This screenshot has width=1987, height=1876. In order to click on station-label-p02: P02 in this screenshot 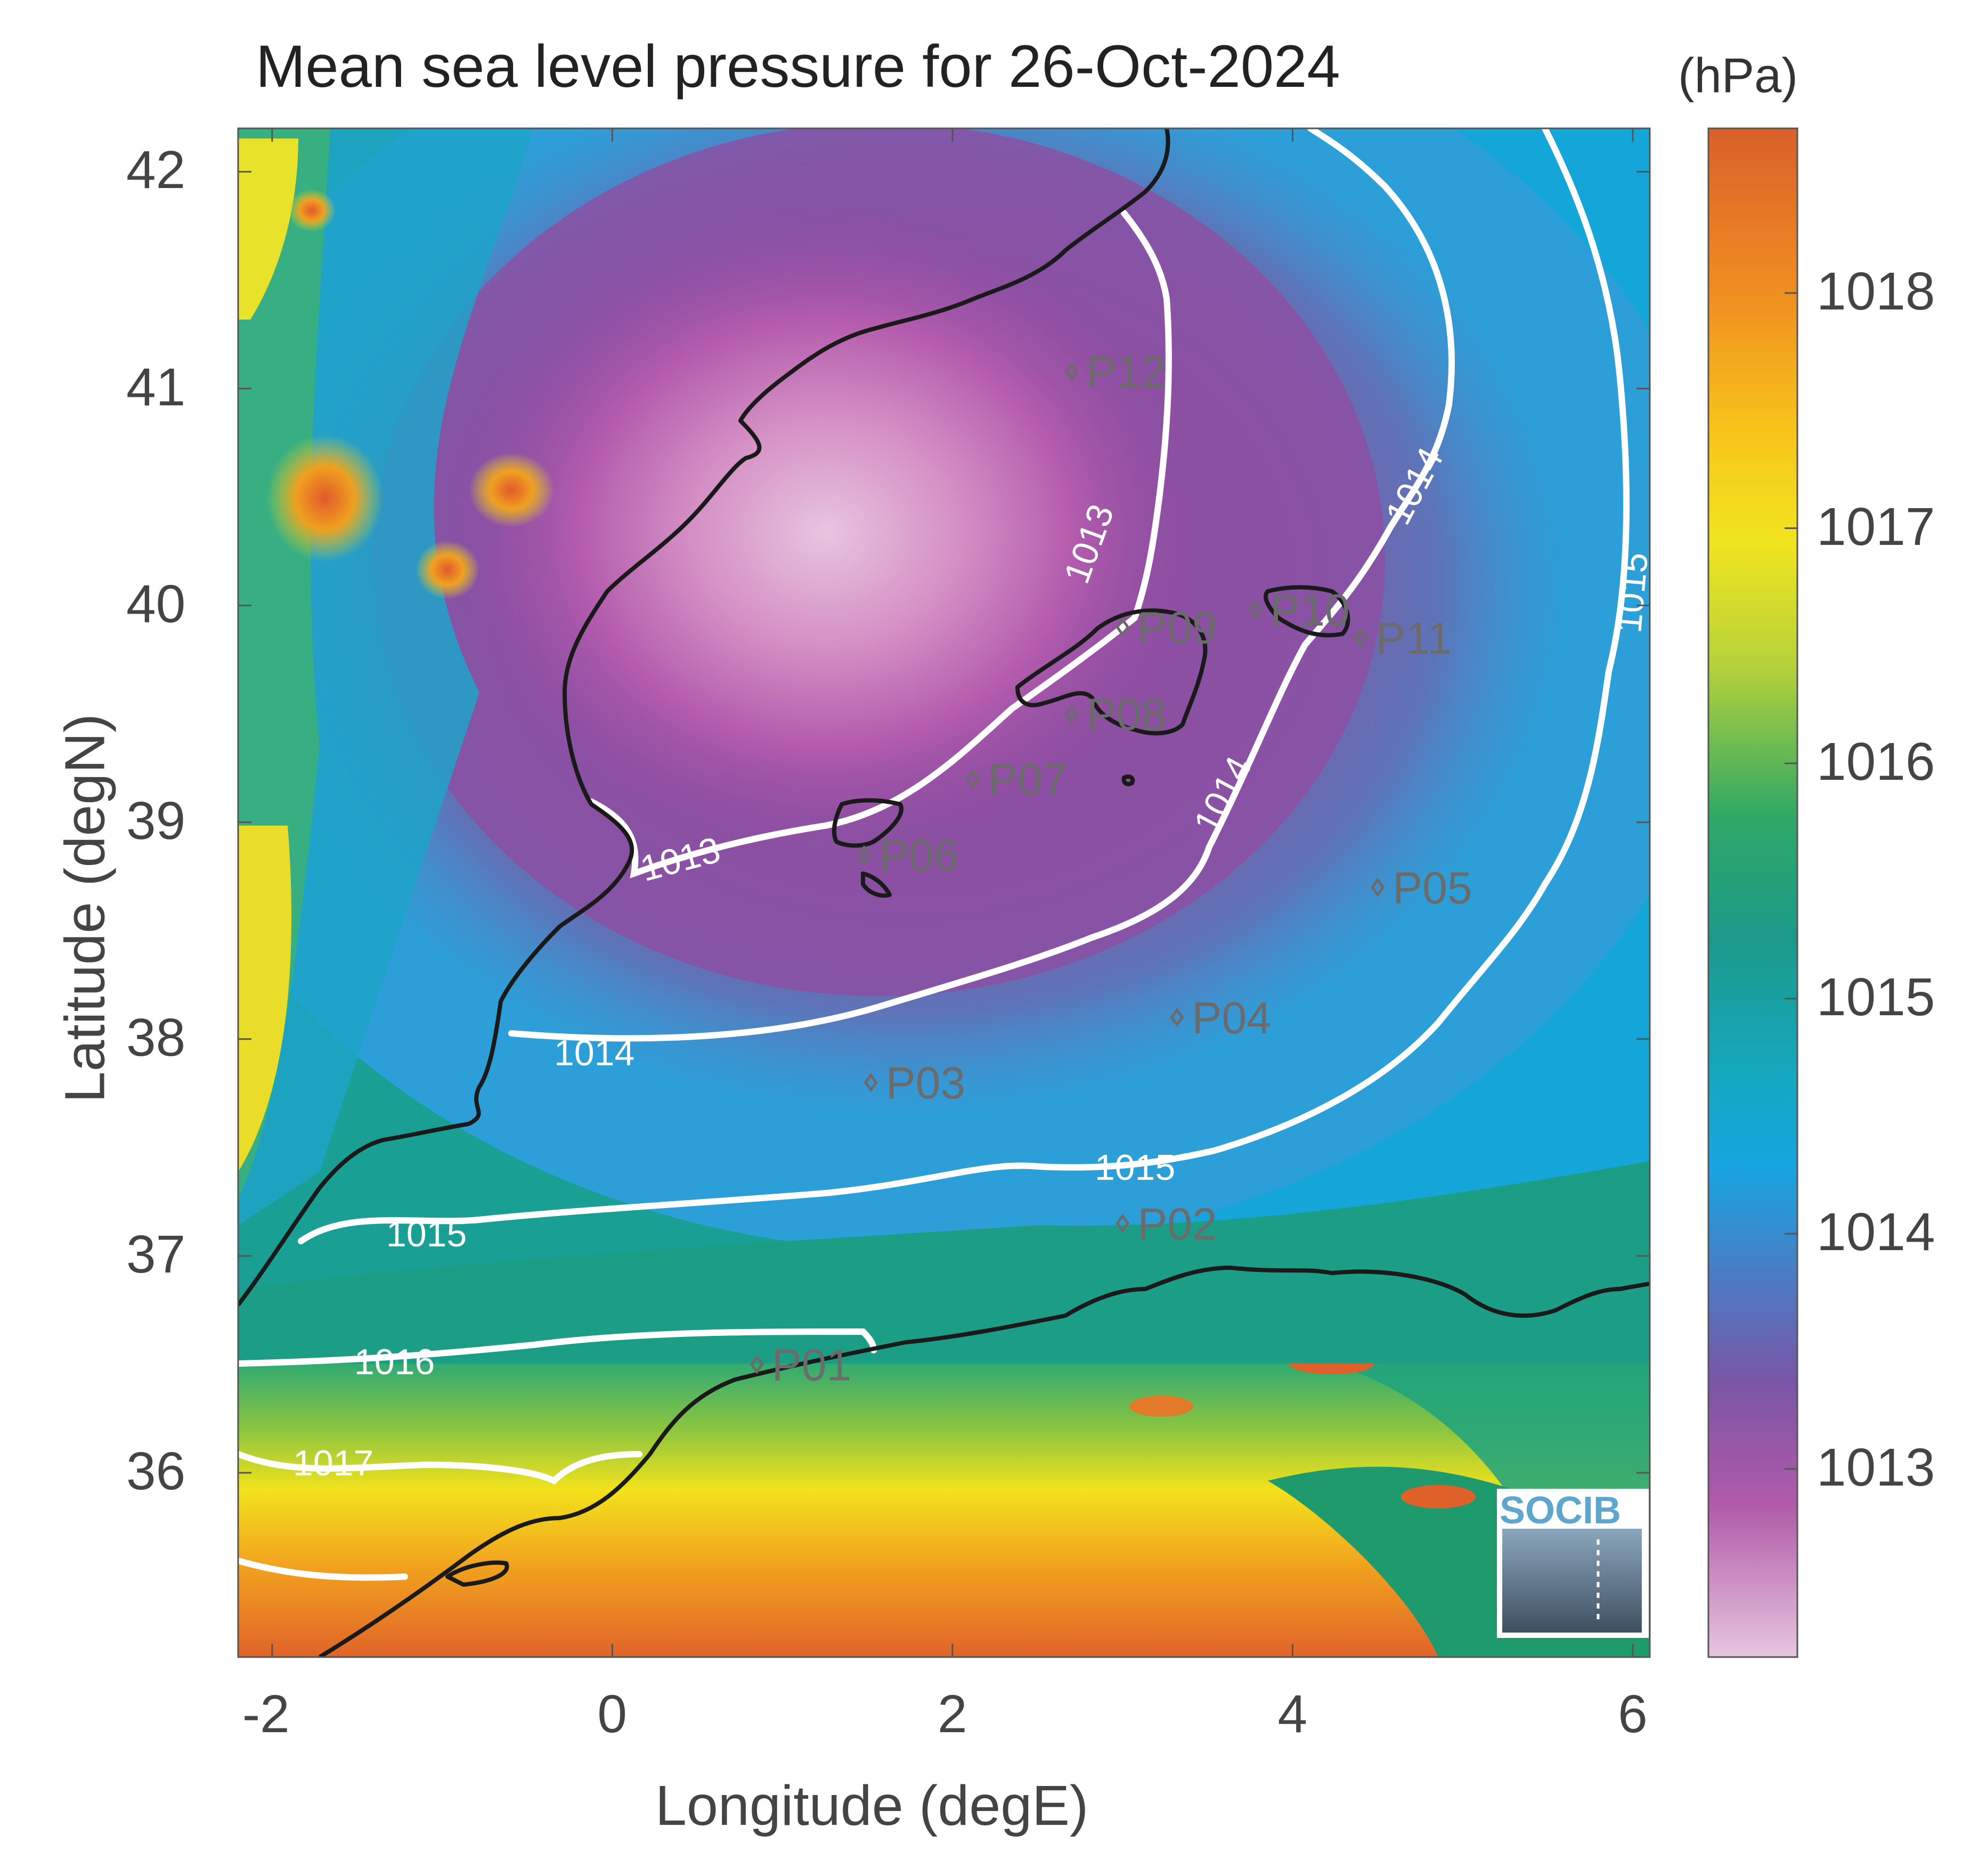, I will do `click(1177, 1224)`.